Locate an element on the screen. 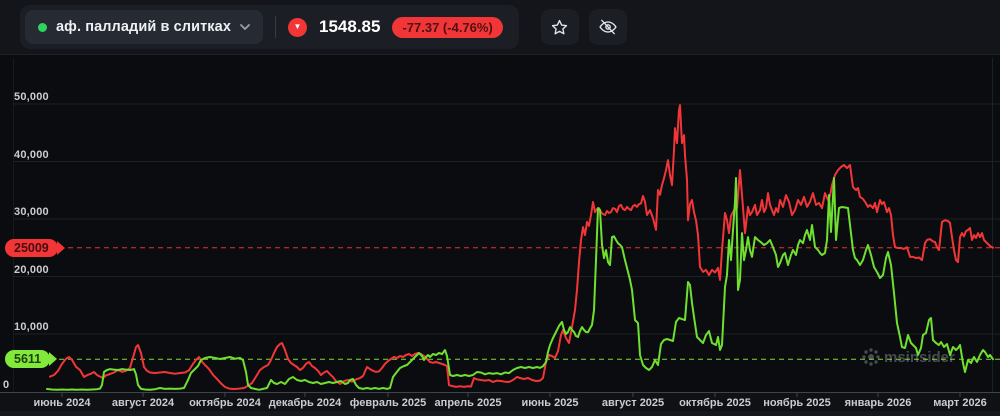  eye-off-icon is located at coordinates (608, 27).